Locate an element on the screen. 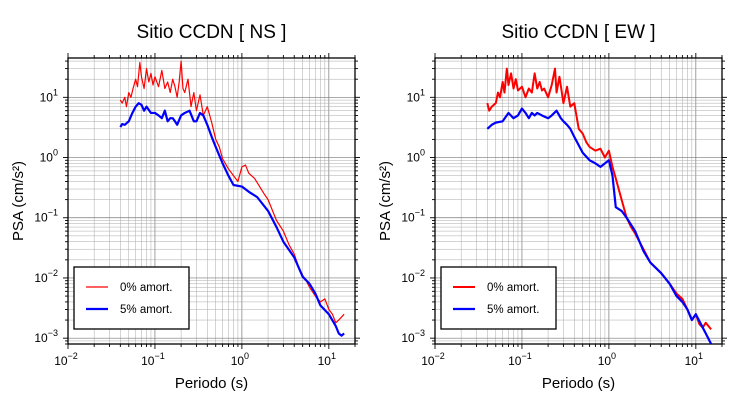 The height and width of the screenshot is (405, 730). chart-title: Sitio CCDN [ NS ] is located at coordinates (212, 32).